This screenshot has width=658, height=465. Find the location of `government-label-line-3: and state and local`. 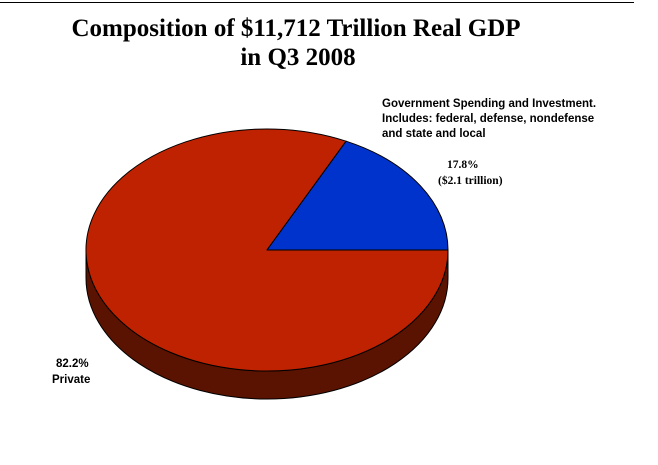

government-label-line-3: and state and local is located at coordinates (434, 134).